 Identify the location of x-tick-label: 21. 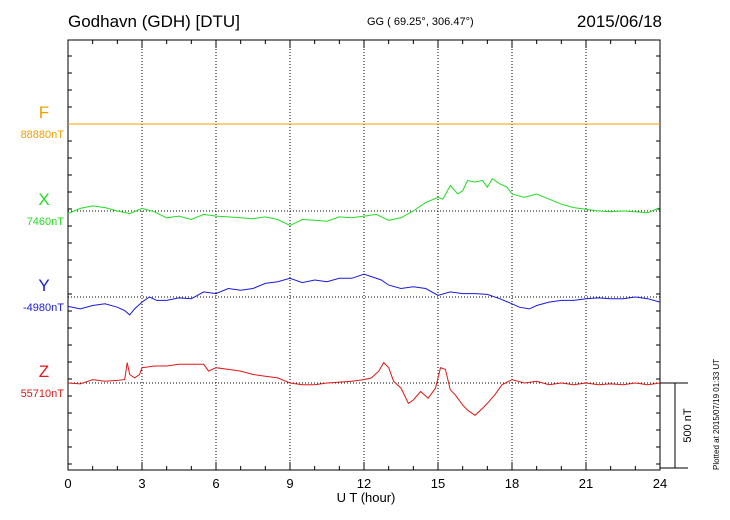
(586, 483).